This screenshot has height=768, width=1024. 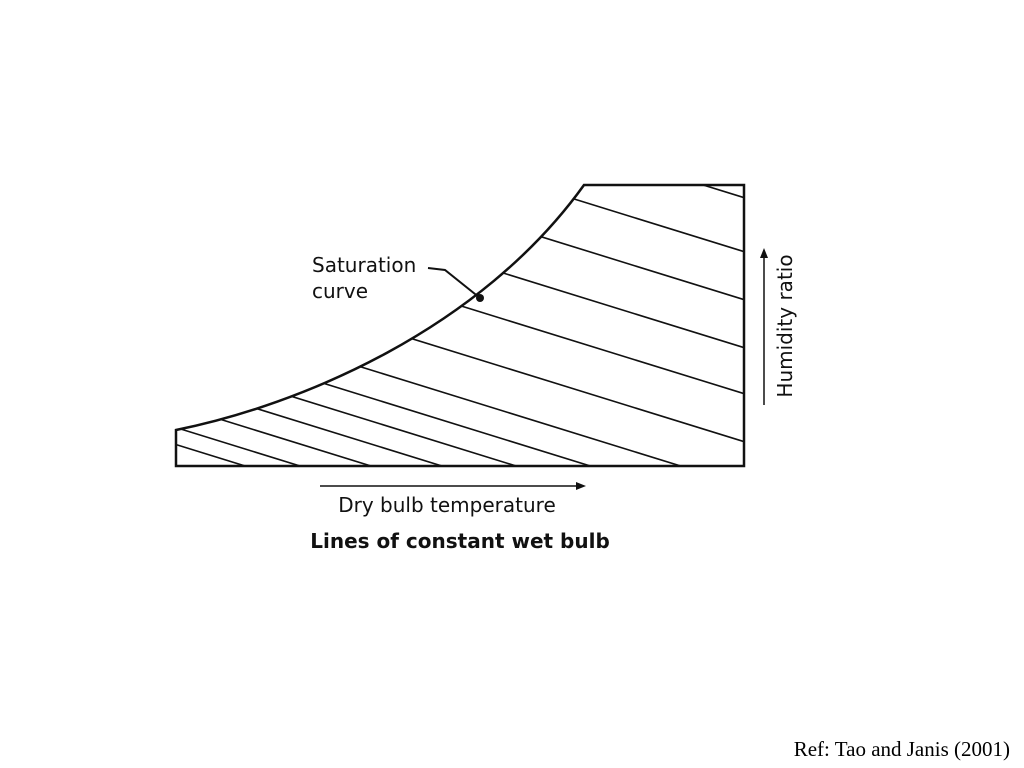 I want to click on curve-point, so click(x=480, y=298).